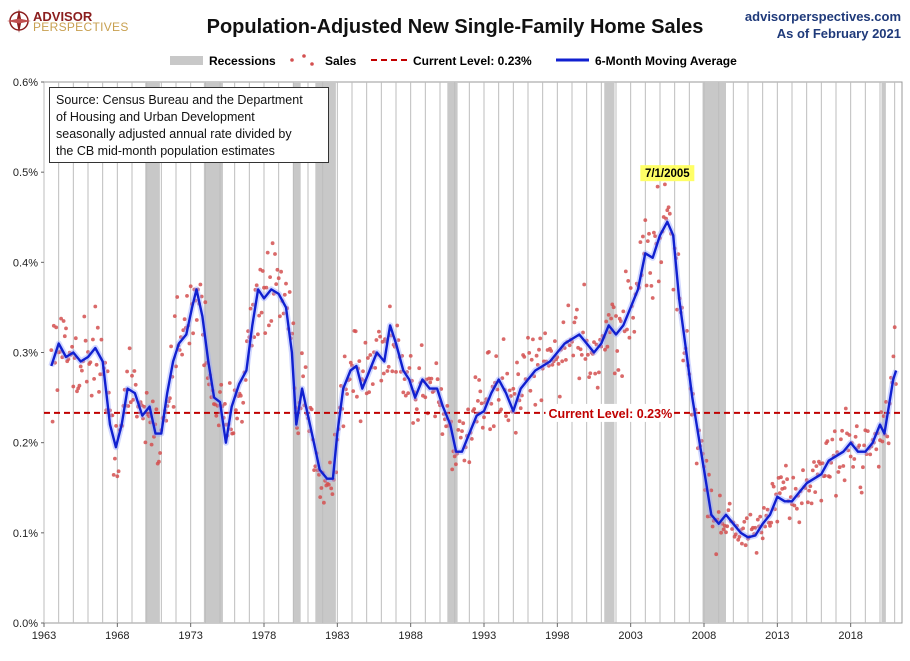 This screenshot has width=910, height=661. I want to click on y-tick-label-6: 0.6%, so click(25, 83).